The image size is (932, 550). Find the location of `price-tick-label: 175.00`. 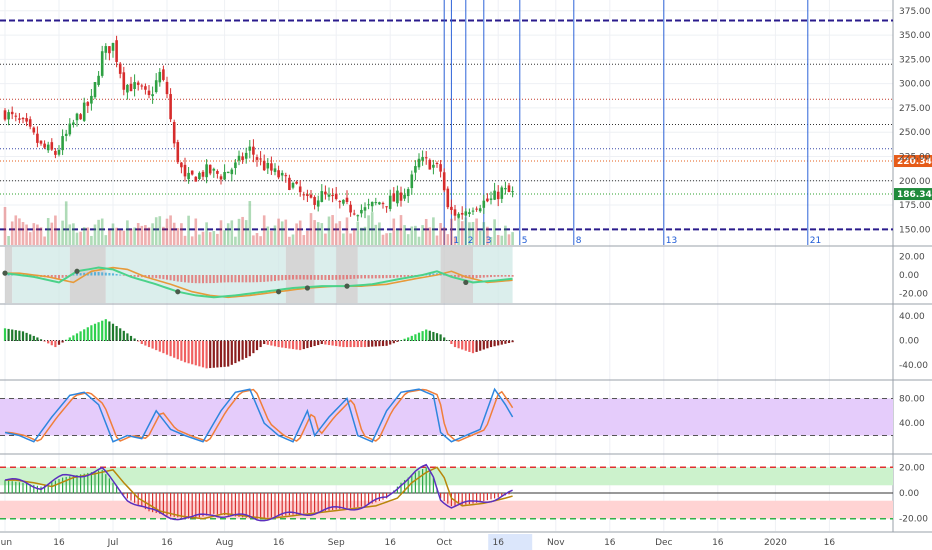

price-tick-label: 175.00 is located at coordinates (915, 206).